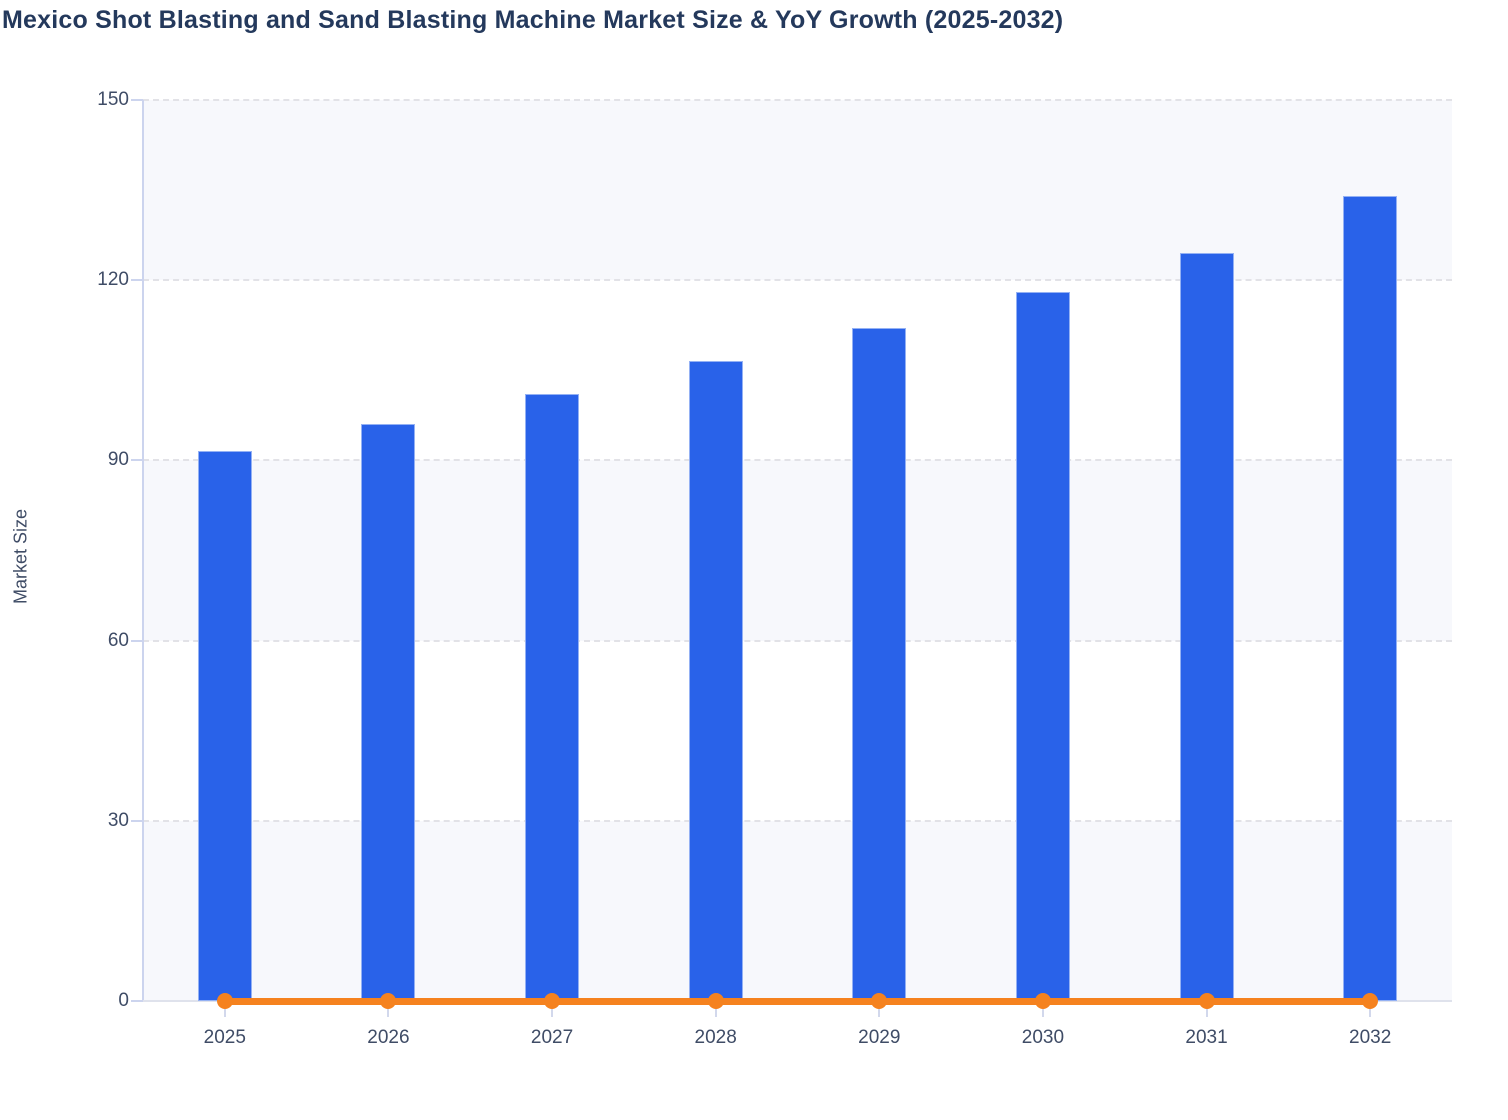 Image resolution: width=1508 pixels, height=1120 pixels. What do you see at coordinates (879, 664) in the screenshot?
I see `bar-2029` at bounding box center [879, 664].